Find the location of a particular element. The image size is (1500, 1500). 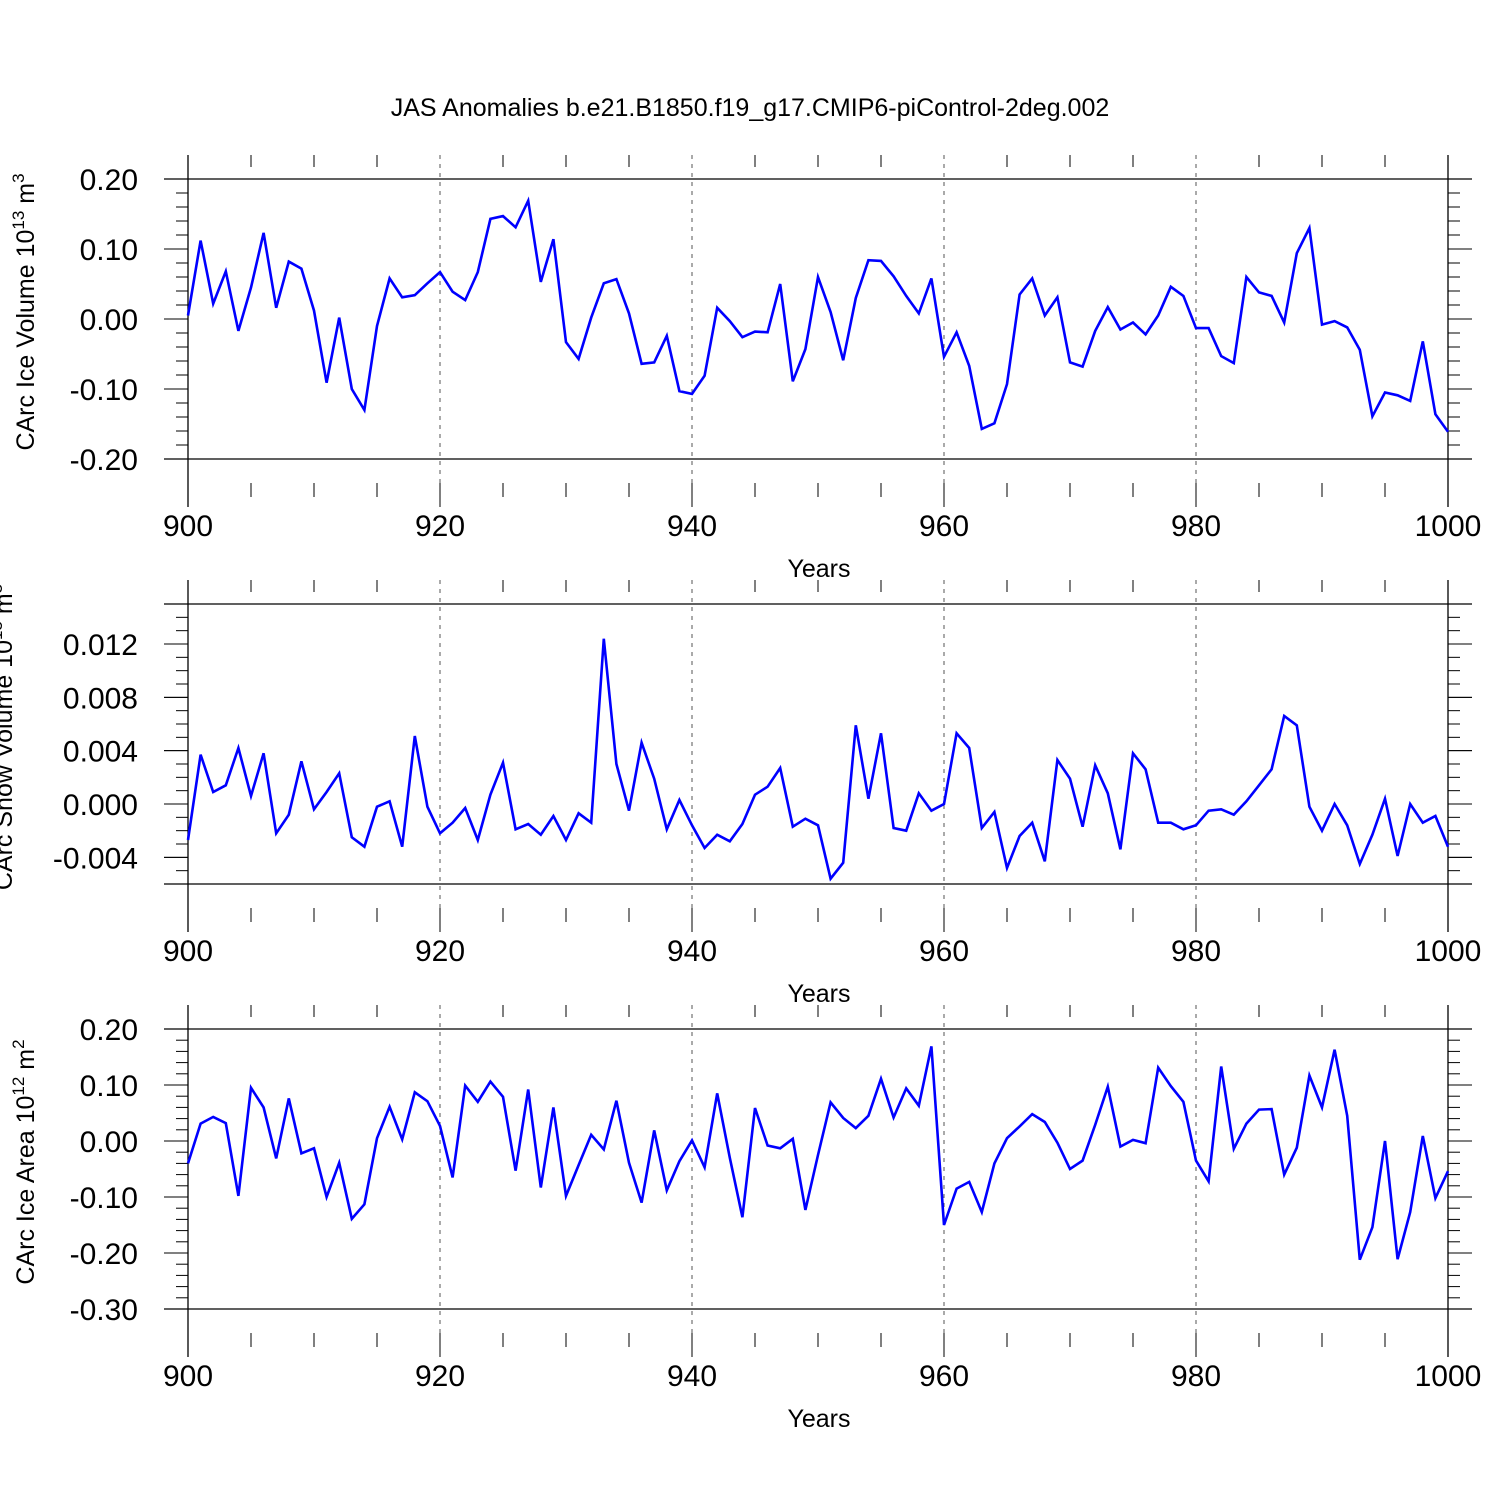

y-axis-label: CArc Ice Volume 1013 m3 is located at coordinates (24, 311).